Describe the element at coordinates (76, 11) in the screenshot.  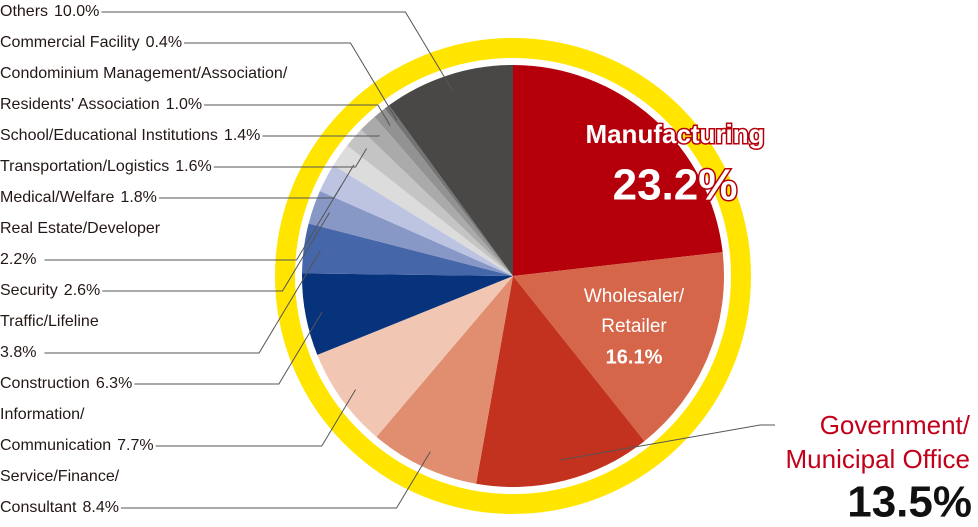
I see `value-label: 10.0%` at that location.